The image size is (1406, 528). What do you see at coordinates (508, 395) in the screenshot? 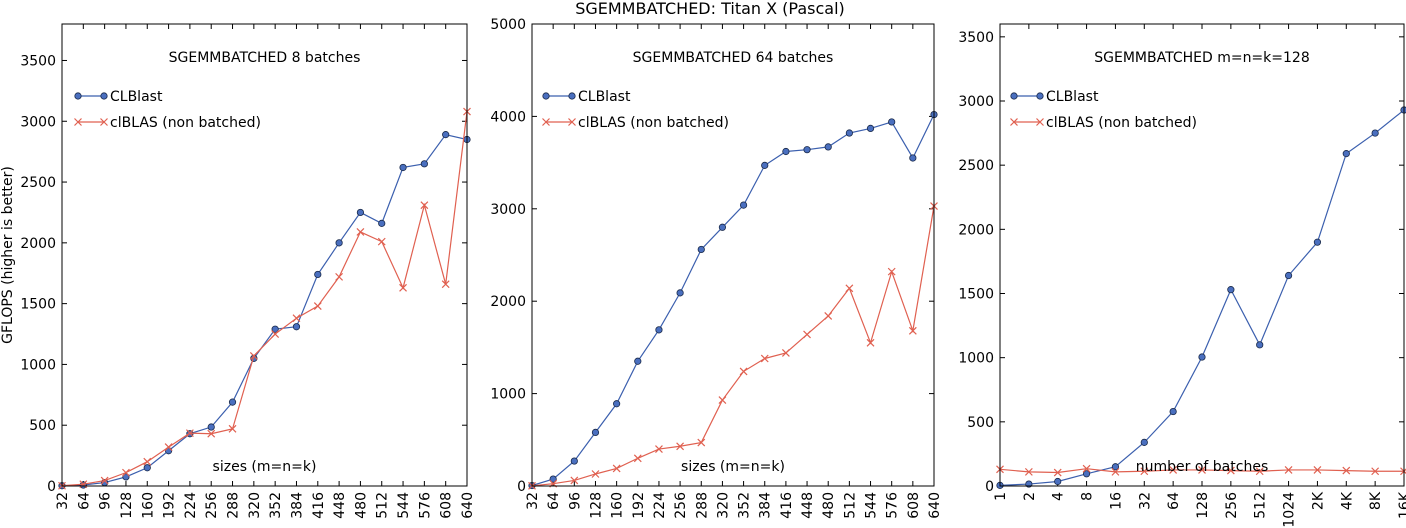
I see `y-tick-label: 1000` at bounding box center [508, 395].